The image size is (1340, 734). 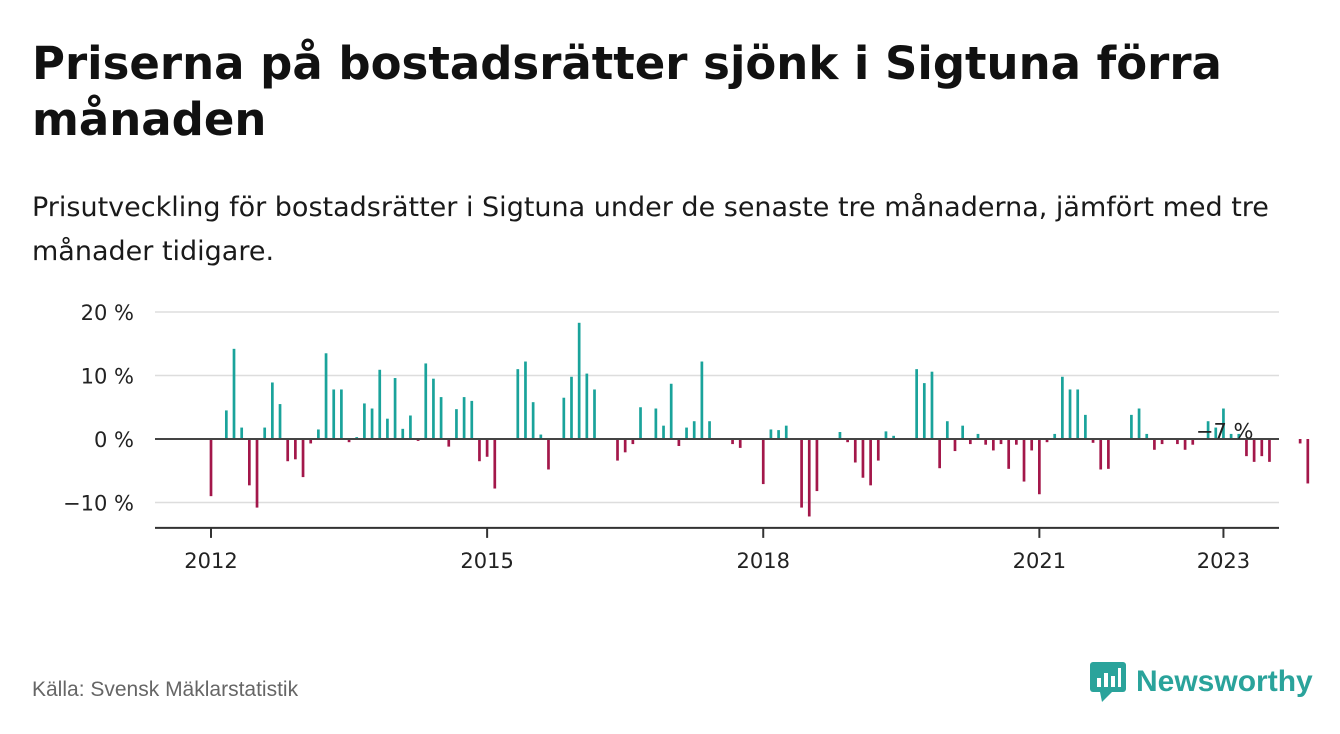 I want to click on last-value-label: −7 %, so click(x=1225, y=432).